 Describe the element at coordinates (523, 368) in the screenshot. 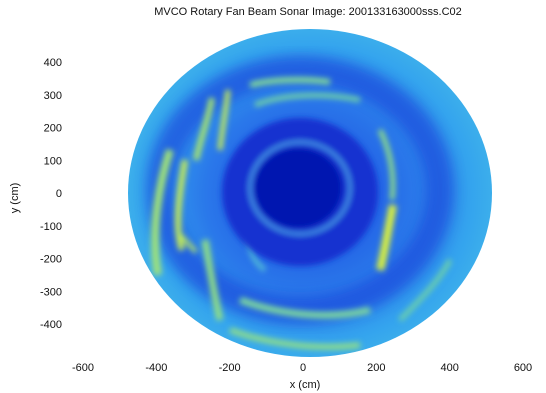

I see `x-tick-label: 600` at that location.